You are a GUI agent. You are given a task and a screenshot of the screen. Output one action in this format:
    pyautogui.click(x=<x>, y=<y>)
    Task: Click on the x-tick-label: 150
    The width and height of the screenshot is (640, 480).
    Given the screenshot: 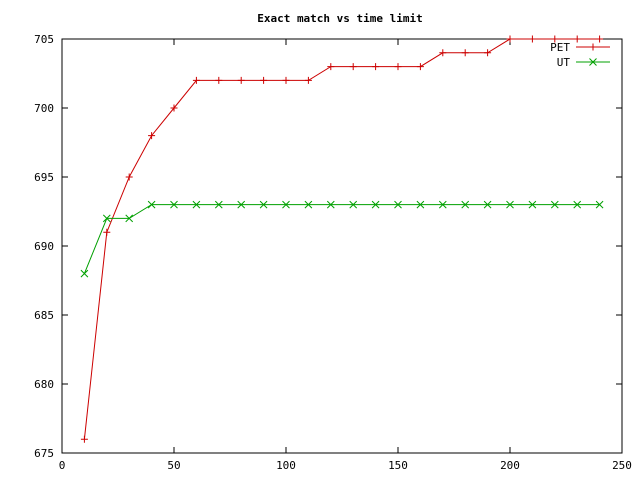 What is the action you would take?
    pyautogui.click(x=398, y=465)
    